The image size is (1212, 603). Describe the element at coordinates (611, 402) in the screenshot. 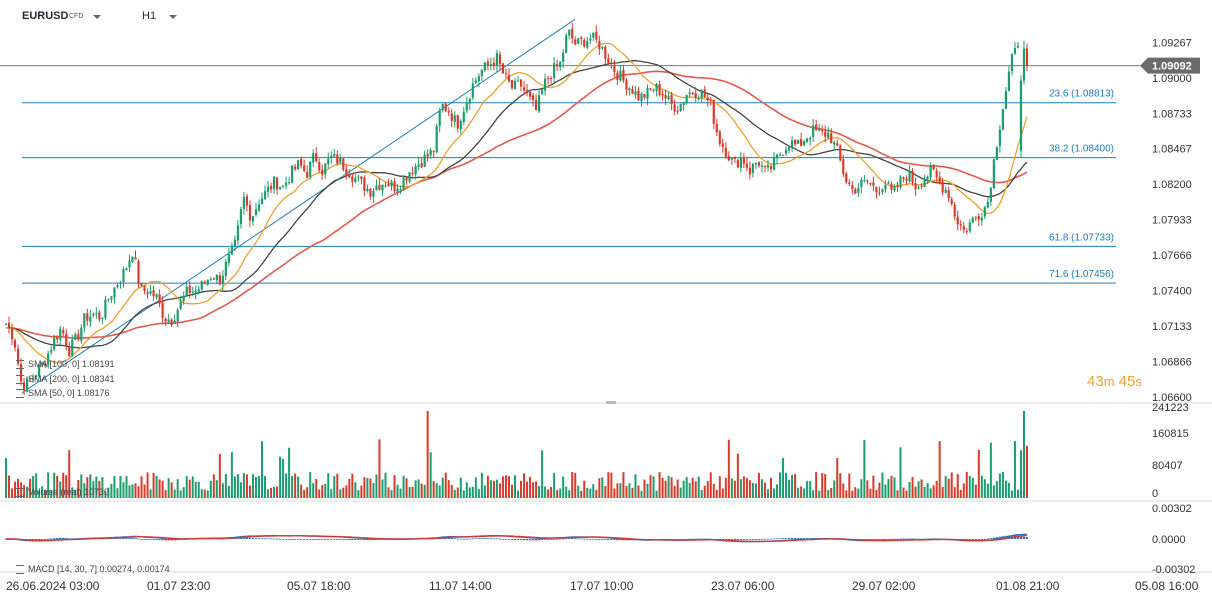

I see `panel-resize-handle` at that location.